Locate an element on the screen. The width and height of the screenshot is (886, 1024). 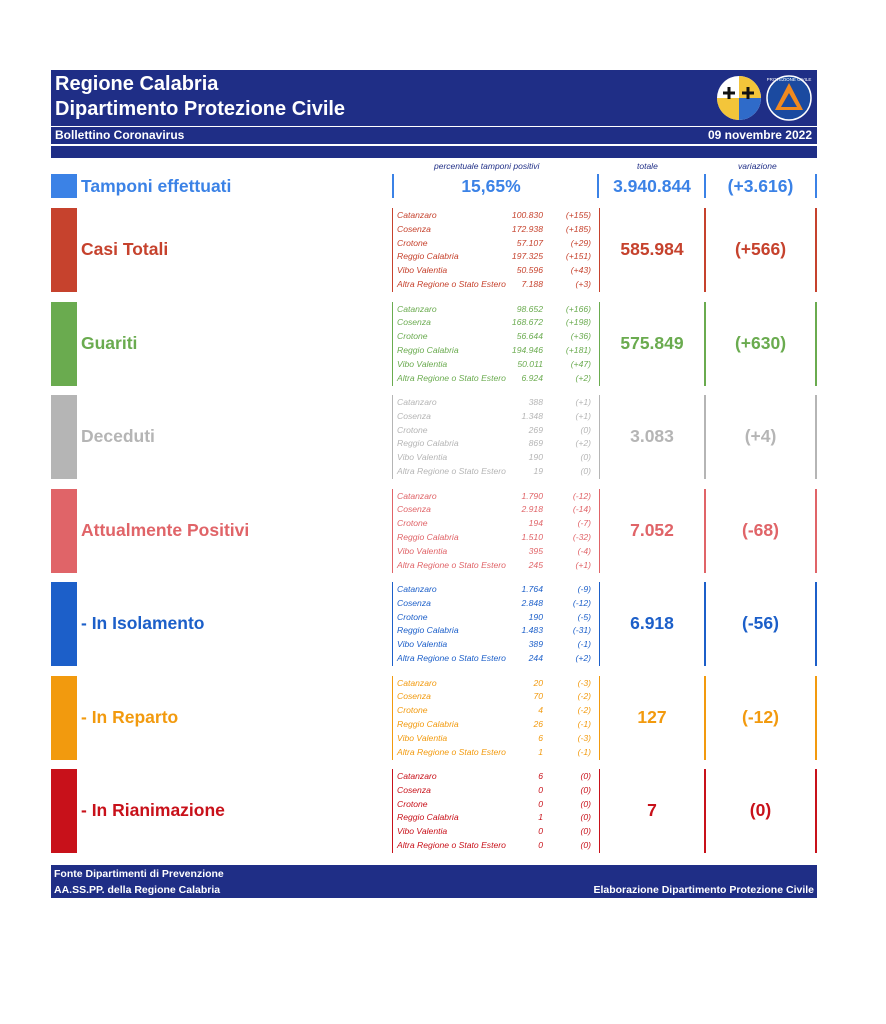
province-value: 389 is located at coordinates (535, 644).